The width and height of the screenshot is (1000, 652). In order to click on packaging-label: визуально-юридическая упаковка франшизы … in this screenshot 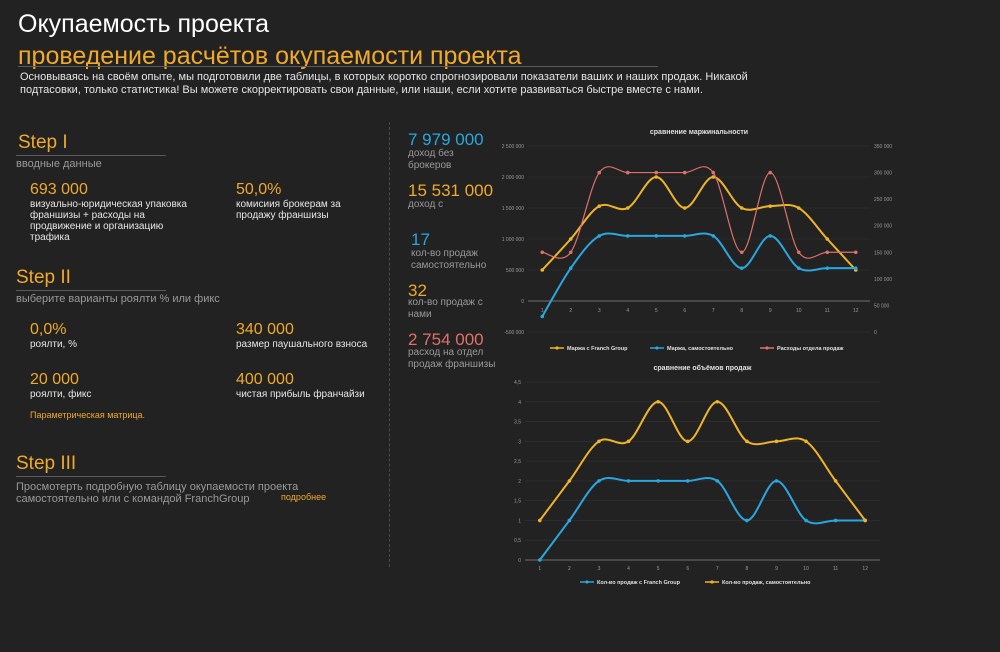, I will do `click(108, 221)`.